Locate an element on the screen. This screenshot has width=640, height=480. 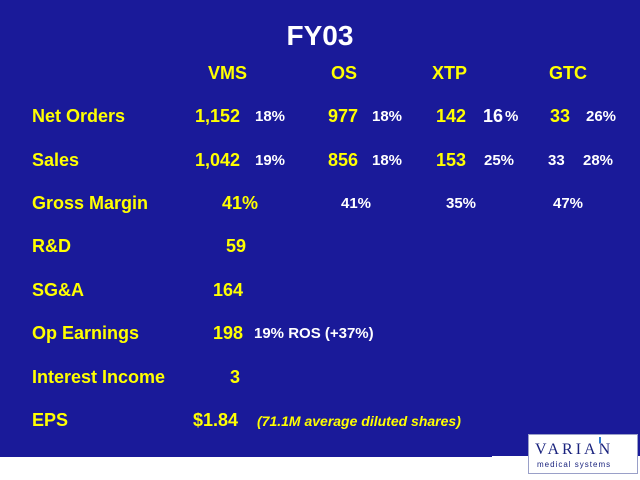
eps-value: $1.84 is located at coordinates (216, 420).